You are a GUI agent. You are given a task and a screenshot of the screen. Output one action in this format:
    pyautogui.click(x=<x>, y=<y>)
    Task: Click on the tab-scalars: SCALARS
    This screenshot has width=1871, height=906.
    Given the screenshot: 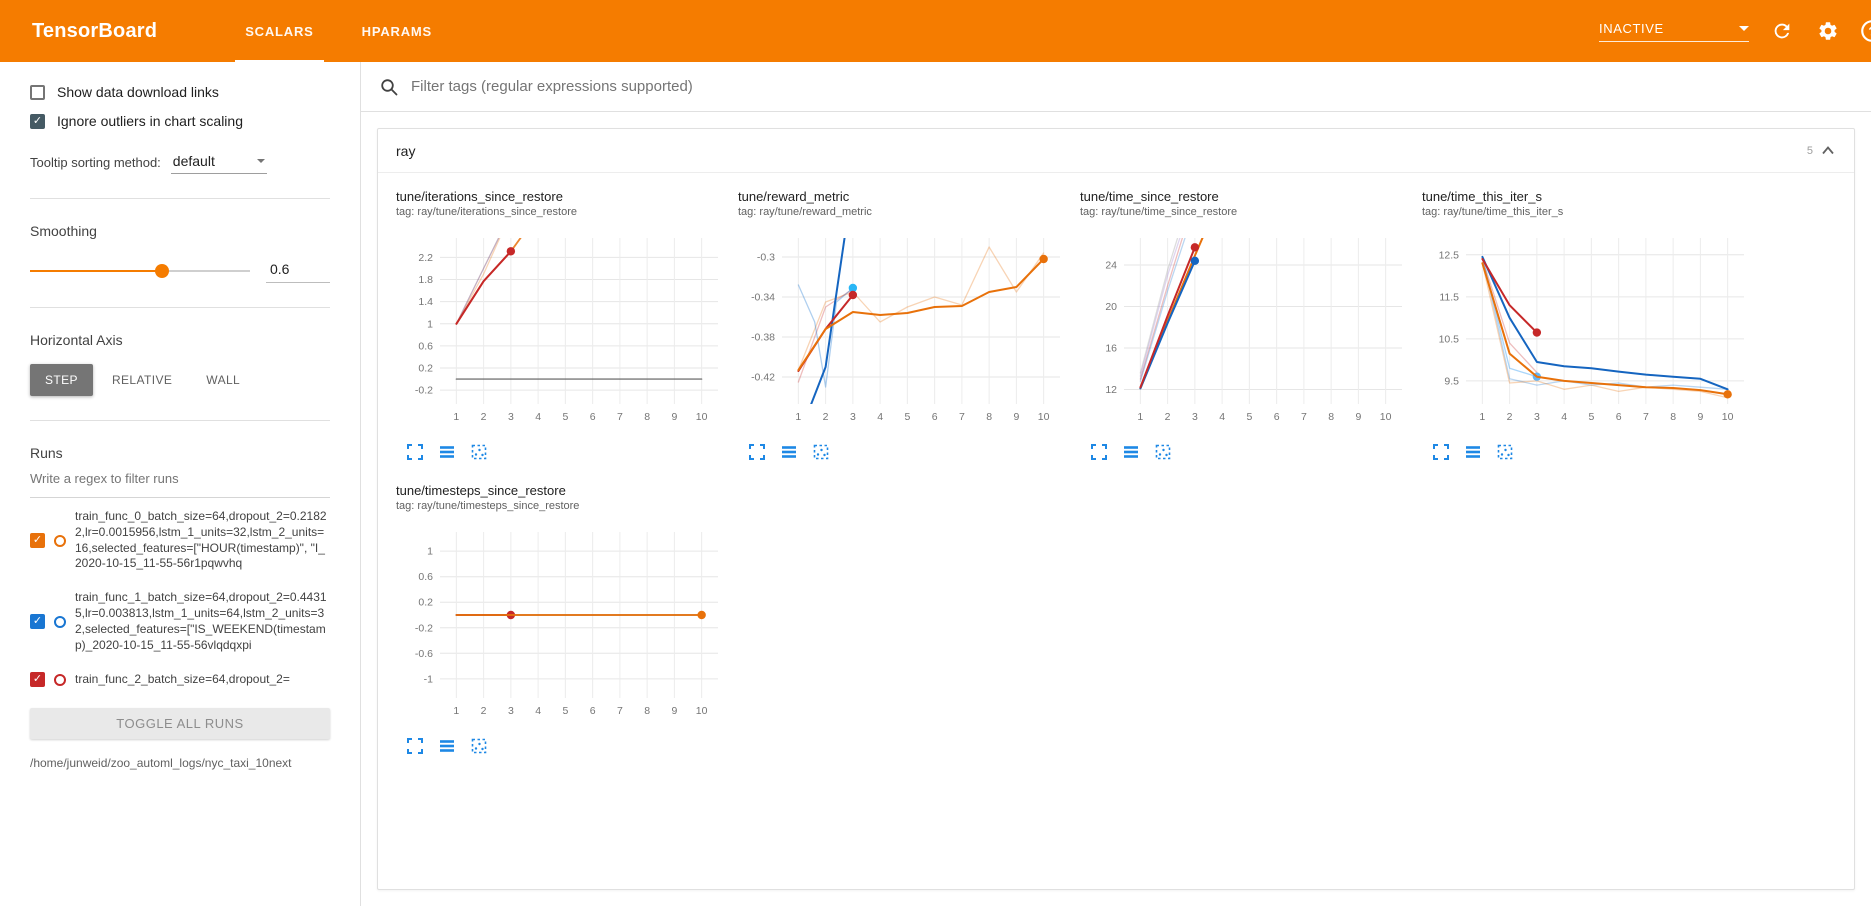 What is the action you would take?
    pyautogui.click(x=279, y=31)
    